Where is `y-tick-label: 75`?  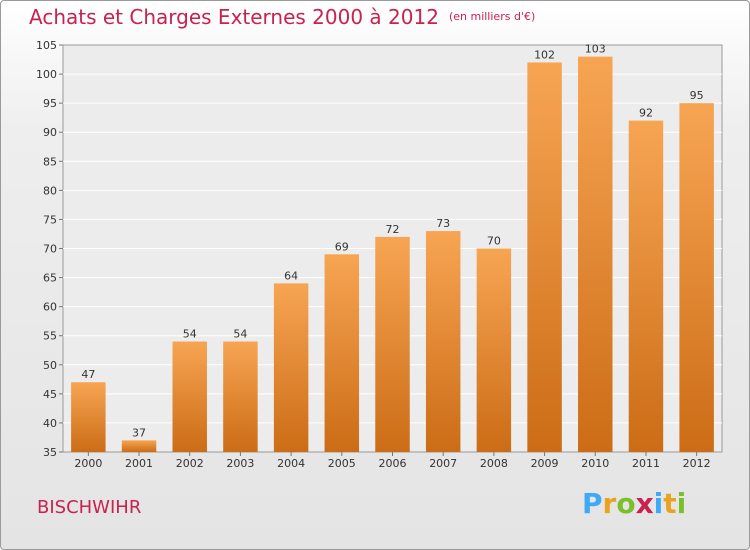 y-tick-label: 75 is located at coordinates (50, 219).